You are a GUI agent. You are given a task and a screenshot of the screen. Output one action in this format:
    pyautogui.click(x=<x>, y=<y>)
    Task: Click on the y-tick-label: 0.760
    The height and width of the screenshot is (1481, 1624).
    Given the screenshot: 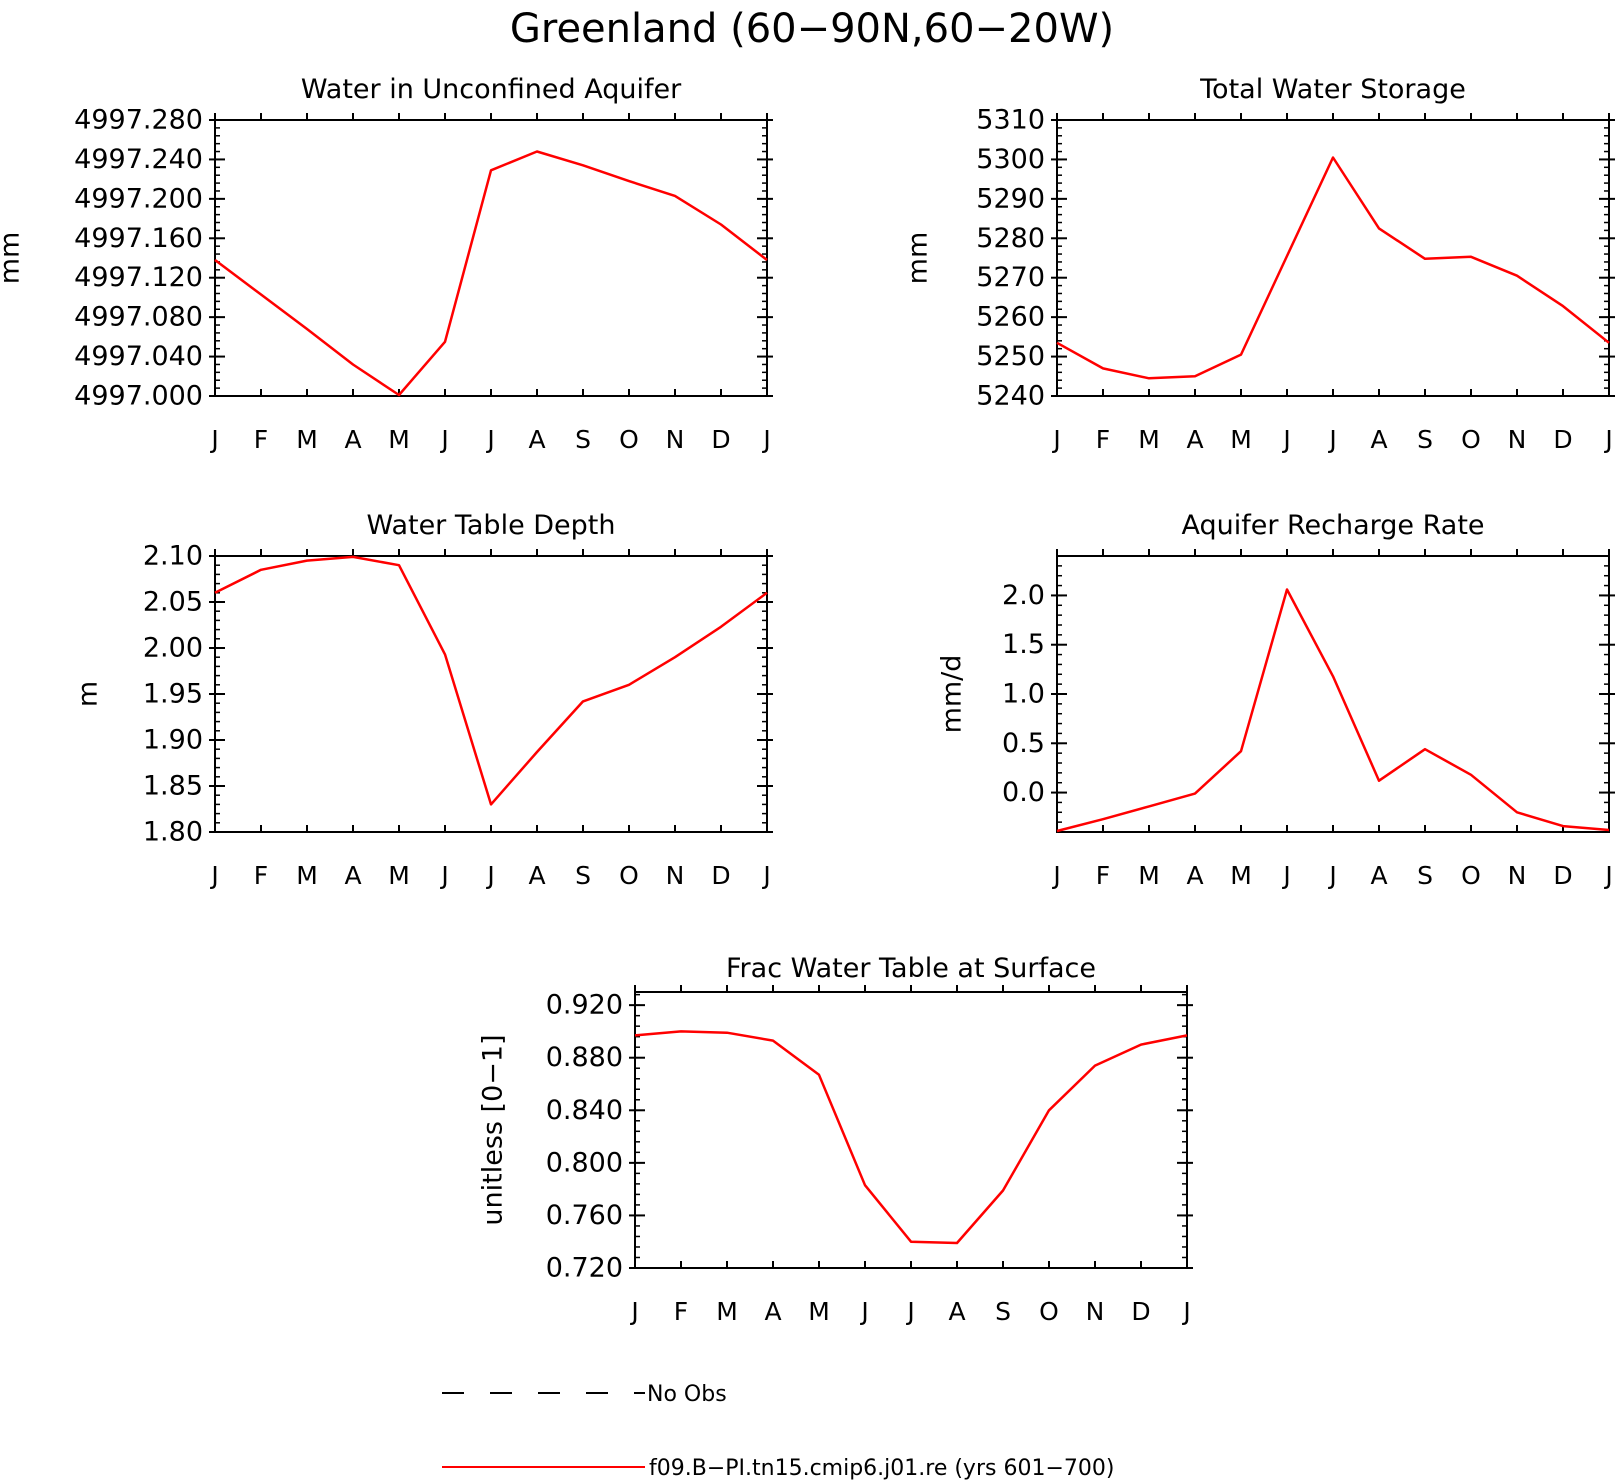 What is the action you would take?
    pyautogui.click(x=584, y=1215)
    